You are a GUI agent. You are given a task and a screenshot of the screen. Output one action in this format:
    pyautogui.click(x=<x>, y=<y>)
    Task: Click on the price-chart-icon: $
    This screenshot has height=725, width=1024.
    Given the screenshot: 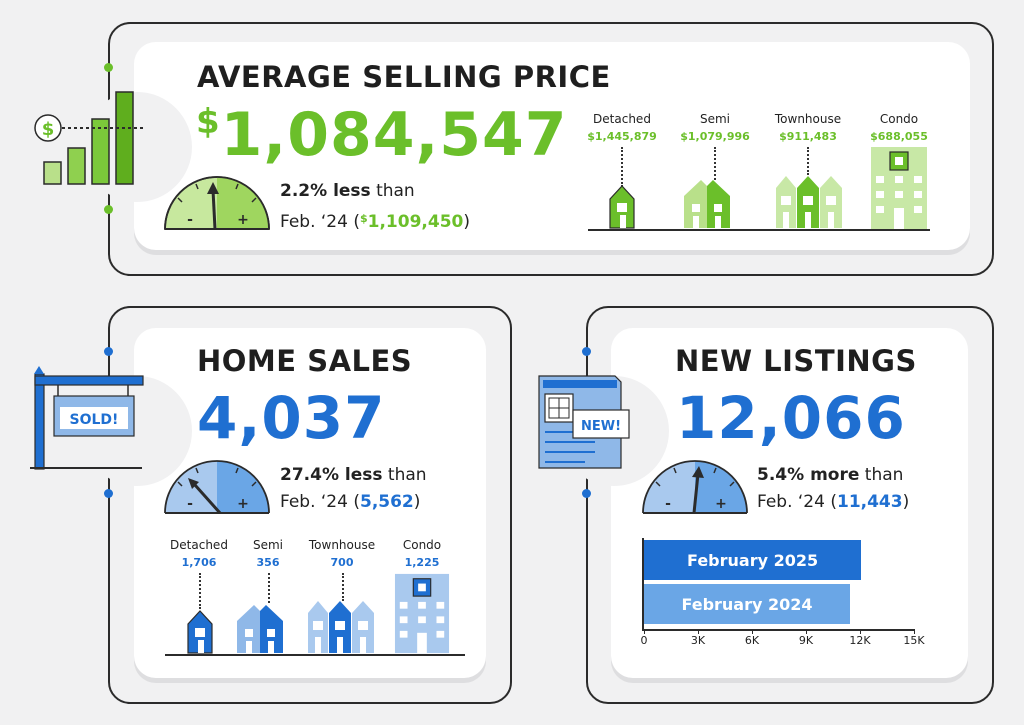 What is the action you would take?
    pyautogui.click(x=89, y=138)
    